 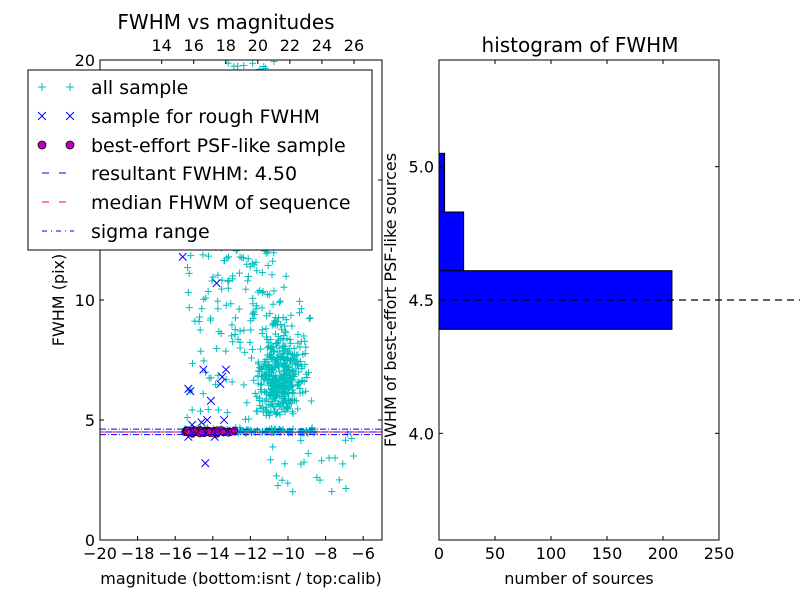 What do you see at coordinates (85, 60) in the screenshot?
I see `scatter-y-tick-label: 20` at bounding box center [85, 60].